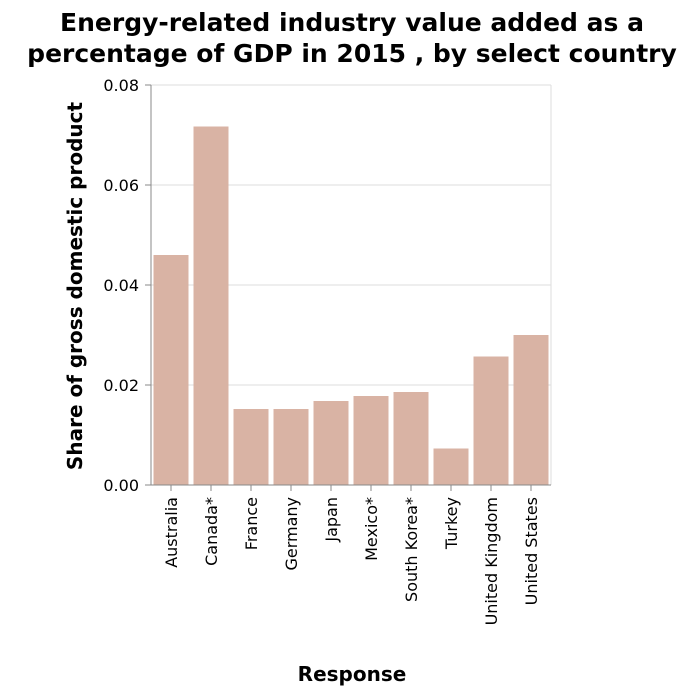 This screenshot has height=696, width=700. What do you see at coordinates (171, 532) in the screenshot?
I see `x-tick-label: Australia` at bounding box center [171, 532].